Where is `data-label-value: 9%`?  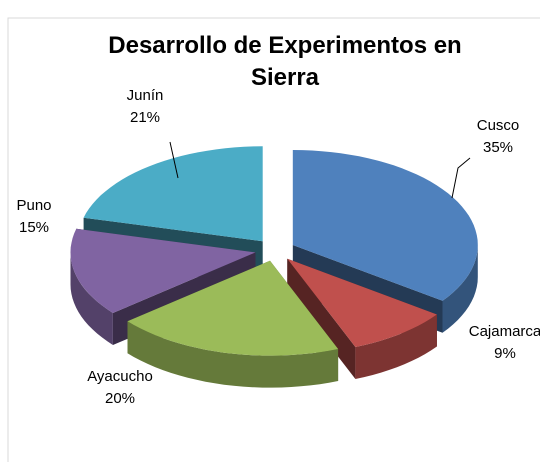 data-label-value: 9% is located at coordinates (505, 353).